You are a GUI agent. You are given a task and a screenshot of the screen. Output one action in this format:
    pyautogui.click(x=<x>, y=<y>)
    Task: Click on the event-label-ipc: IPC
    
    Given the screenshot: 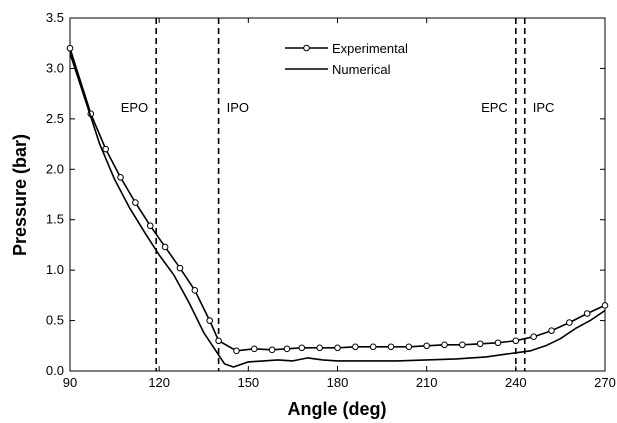 What is the action you would take?
    pyautogui.click(x=544, y=107)
    